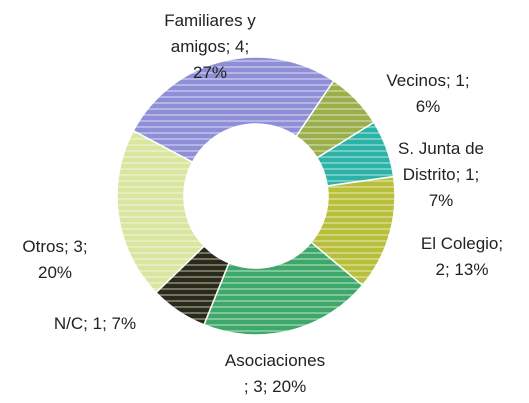  What do you see at coordinates (427, 93) in the screenshot?
I see `data-label: Vecinos; 1; 6%` at bounding box center [427, 93].